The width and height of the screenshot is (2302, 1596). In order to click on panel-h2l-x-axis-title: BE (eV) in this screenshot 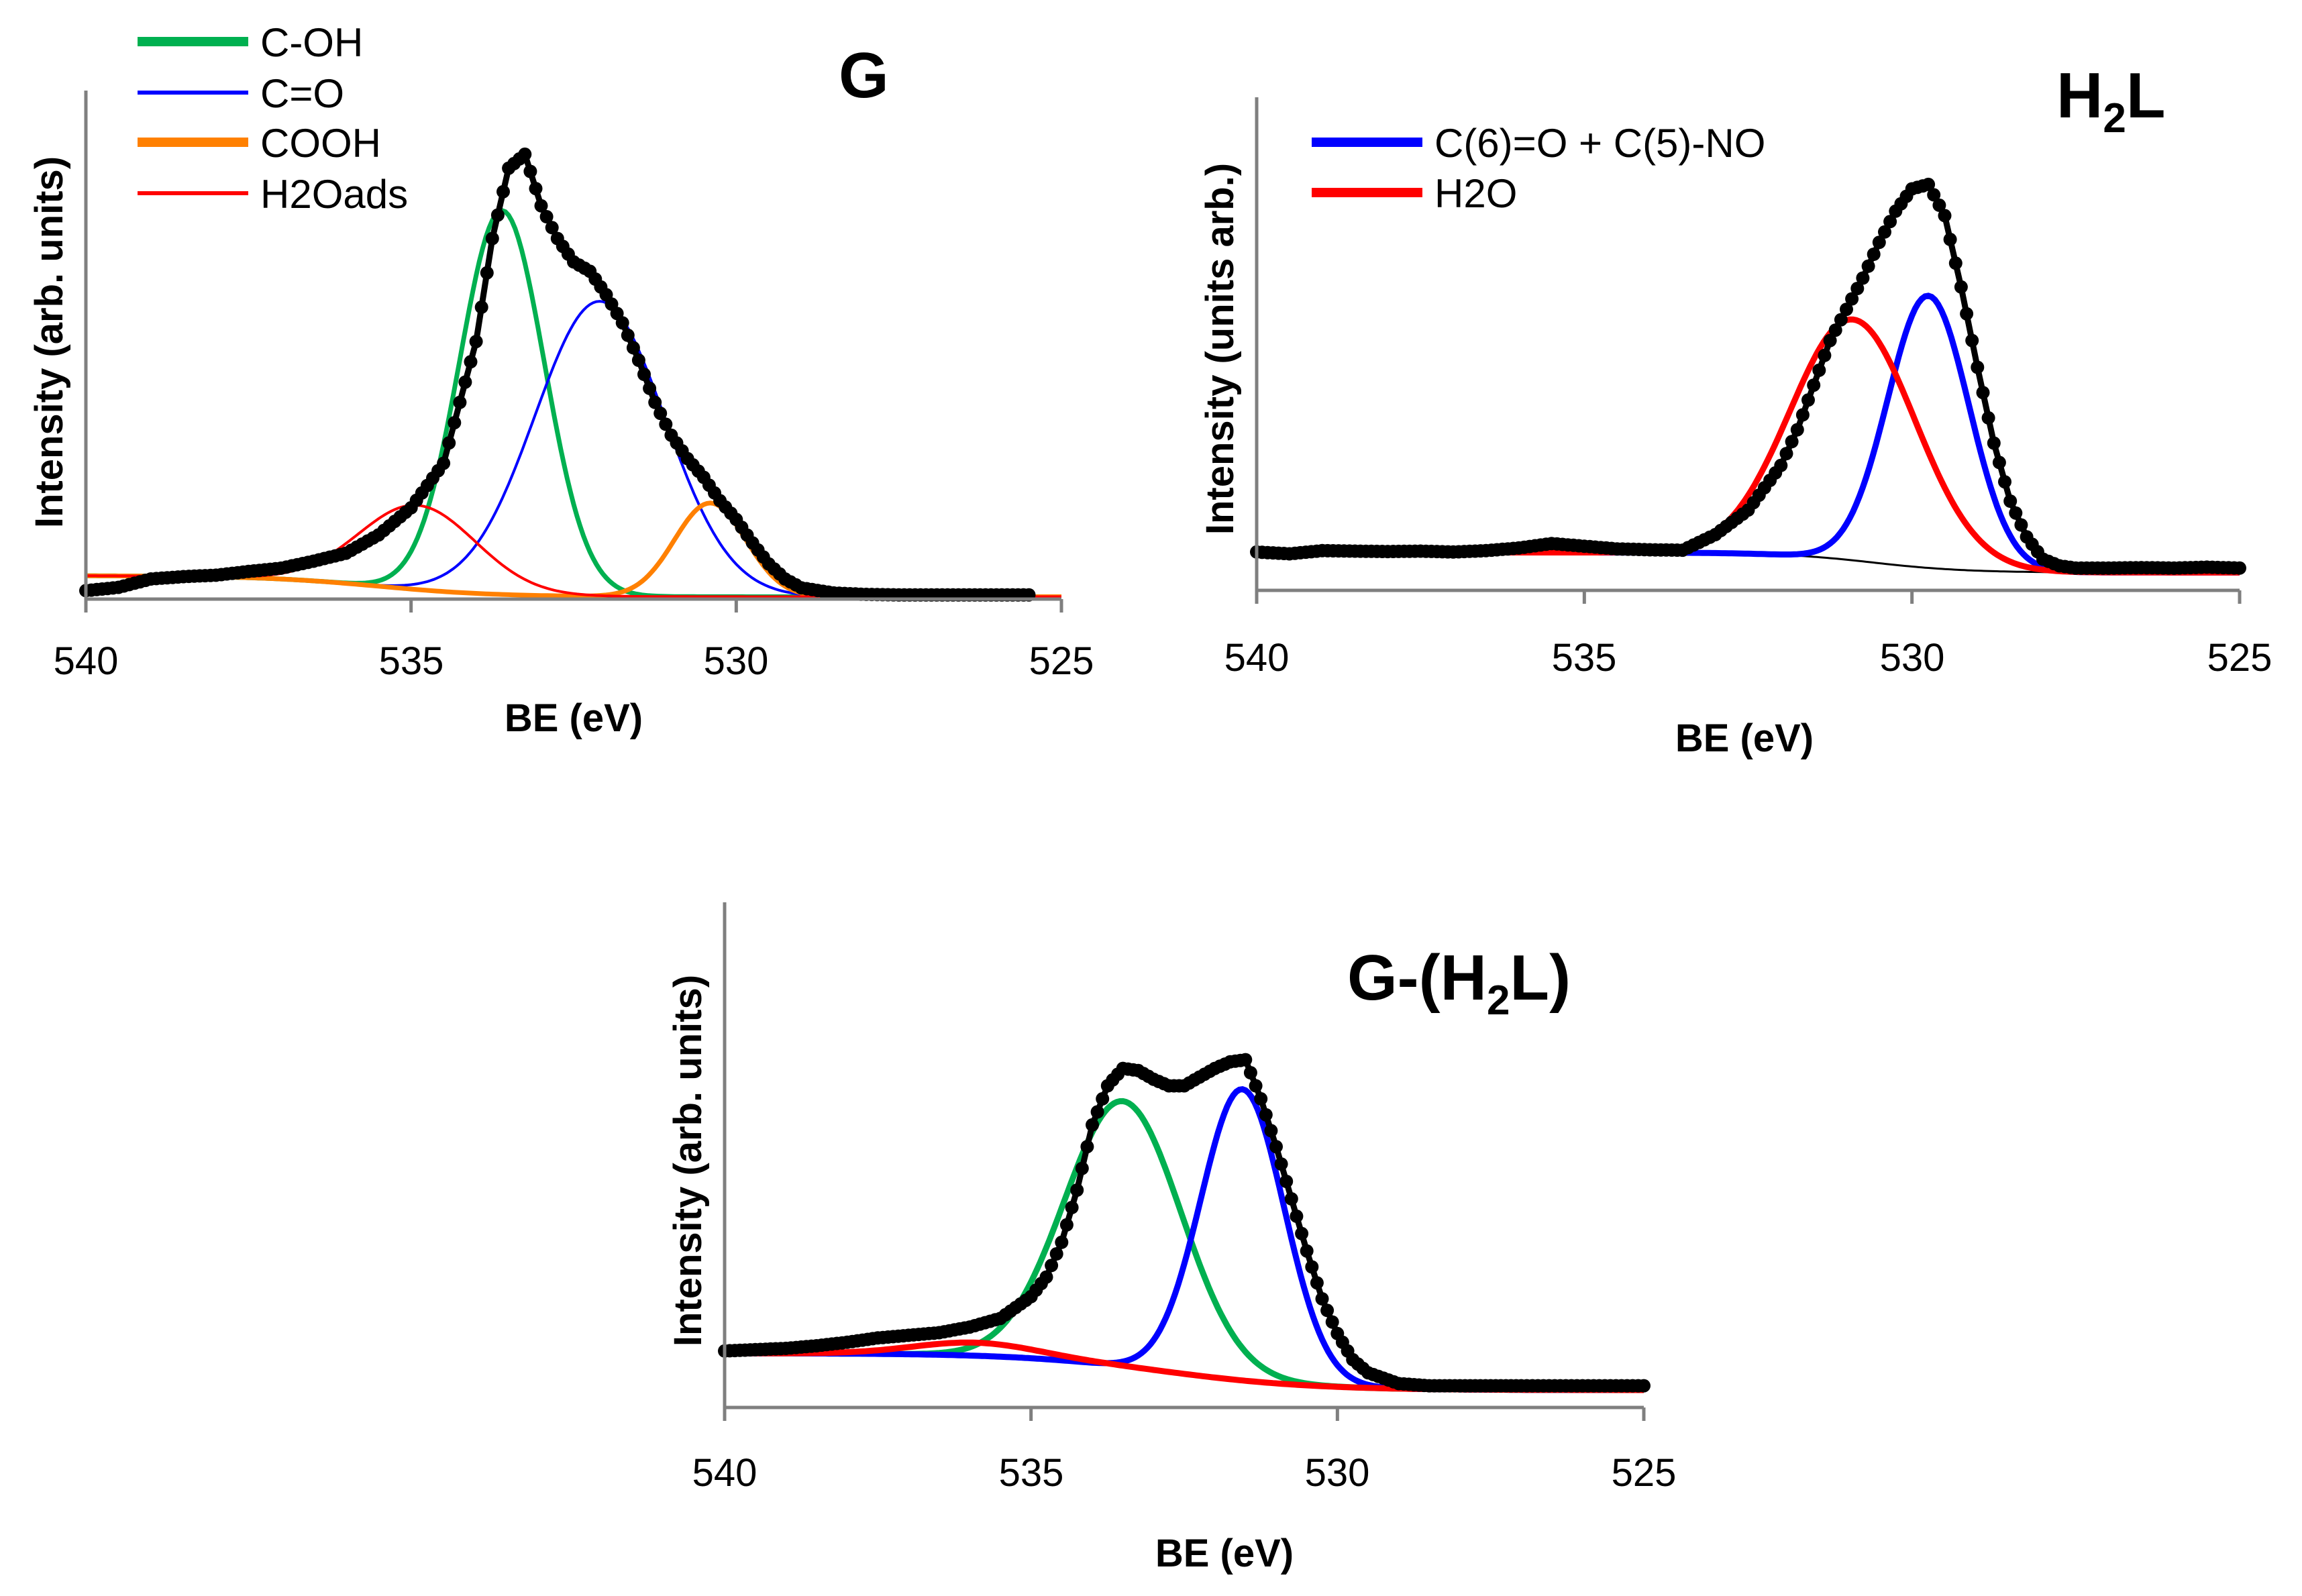, I will do `click(1744, 738)`.